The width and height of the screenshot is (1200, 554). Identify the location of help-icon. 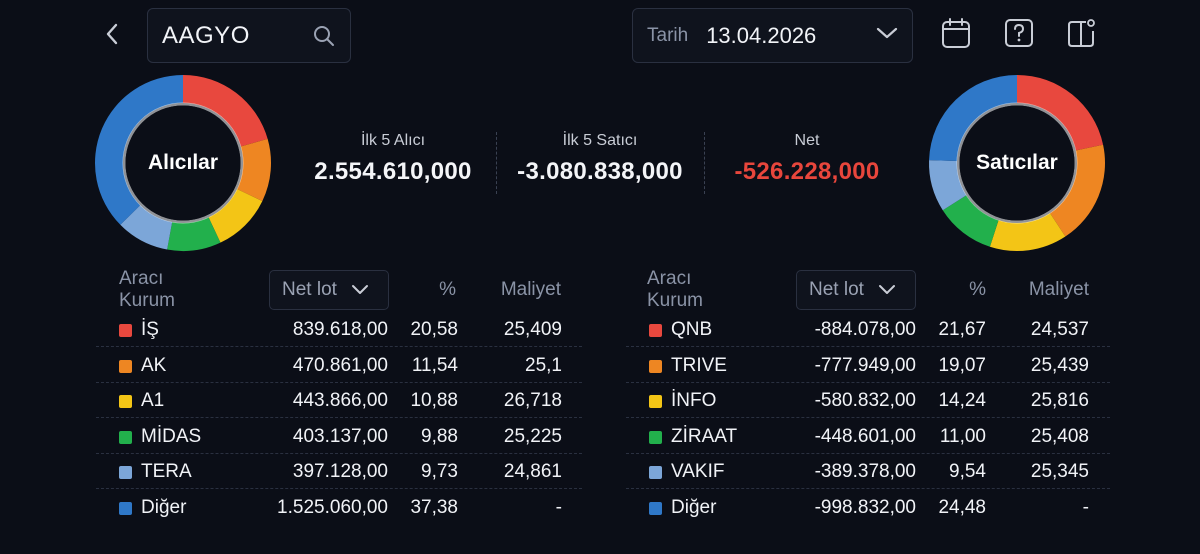
(1019, 35).